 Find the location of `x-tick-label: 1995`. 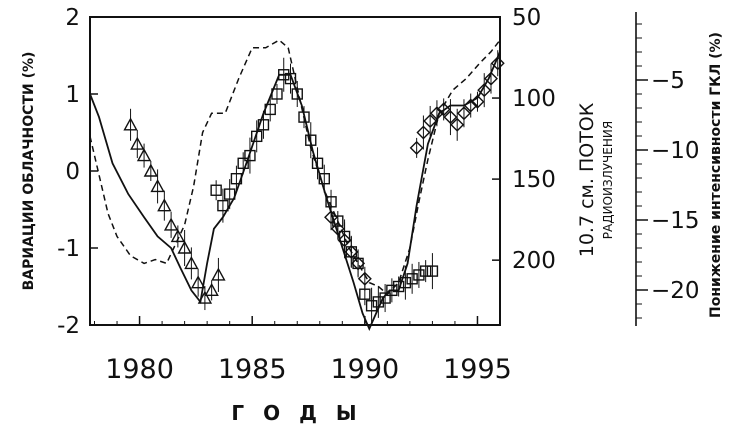

x-tick-label: 1995 is located at coordinates (477, 369).